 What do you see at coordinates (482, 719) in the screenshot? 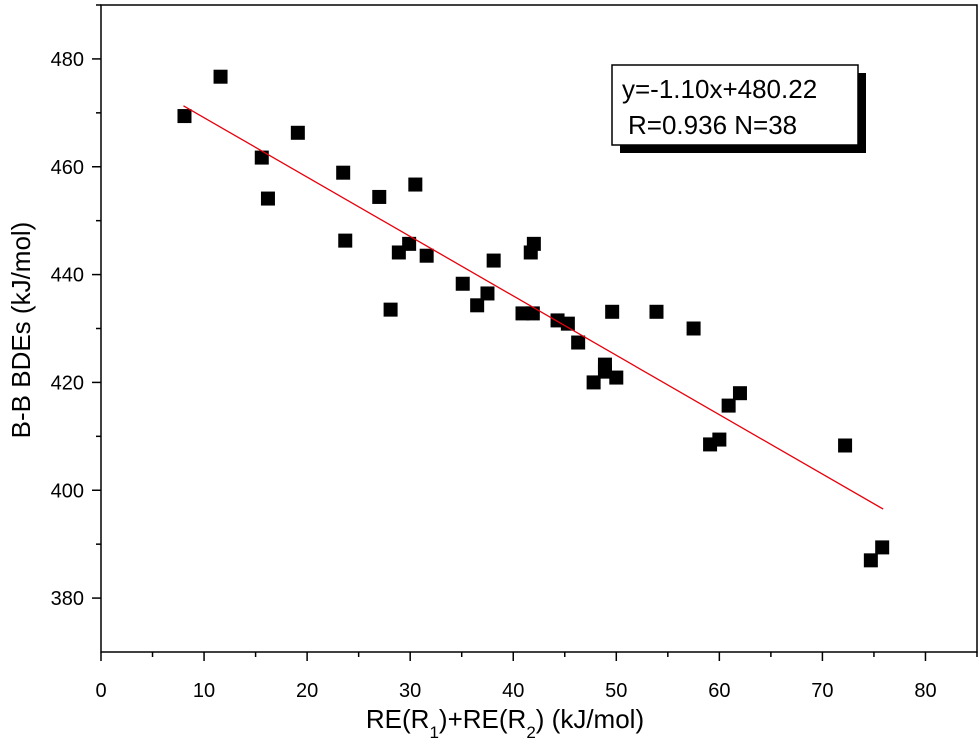
I see `x-axis-label-part: )+RE(R` at bounding box center [482, 719].